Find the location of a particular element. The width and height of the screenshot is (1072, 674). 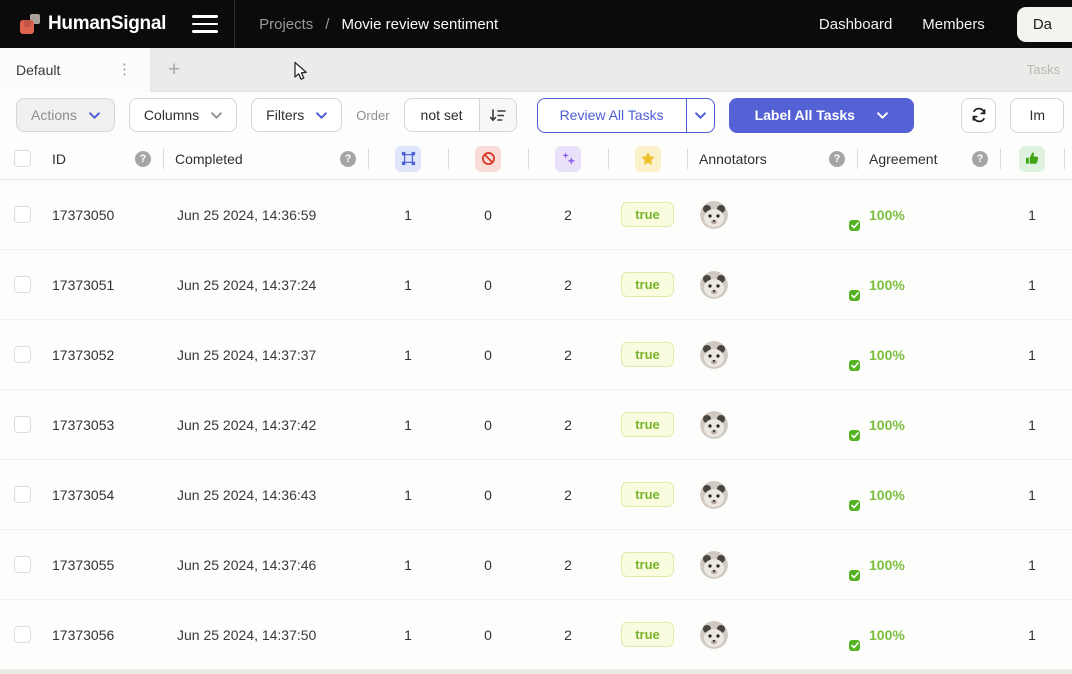

column-header-annotations is located at coordinates (408, 158).